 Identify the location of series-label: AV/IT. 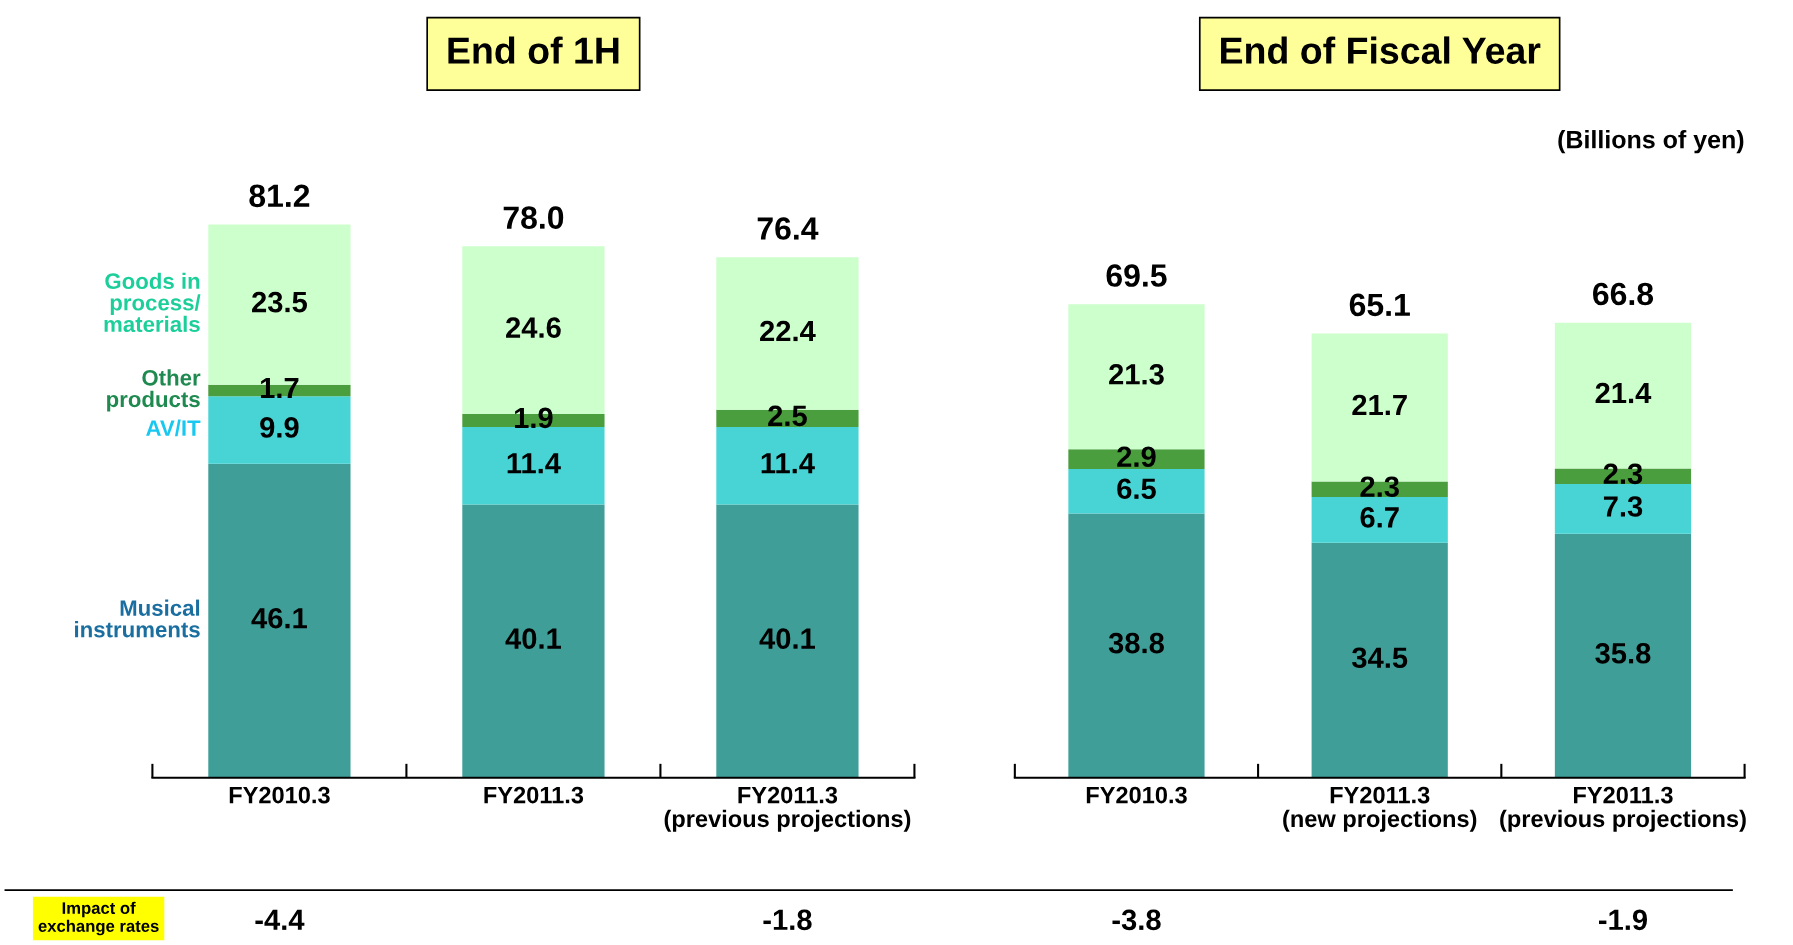
(173, 428).